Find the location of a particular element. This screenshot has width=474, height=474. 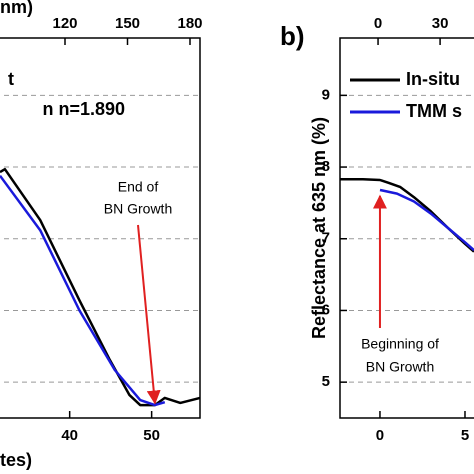

x-tick-label: 50 is located at coordinates (151, 435).